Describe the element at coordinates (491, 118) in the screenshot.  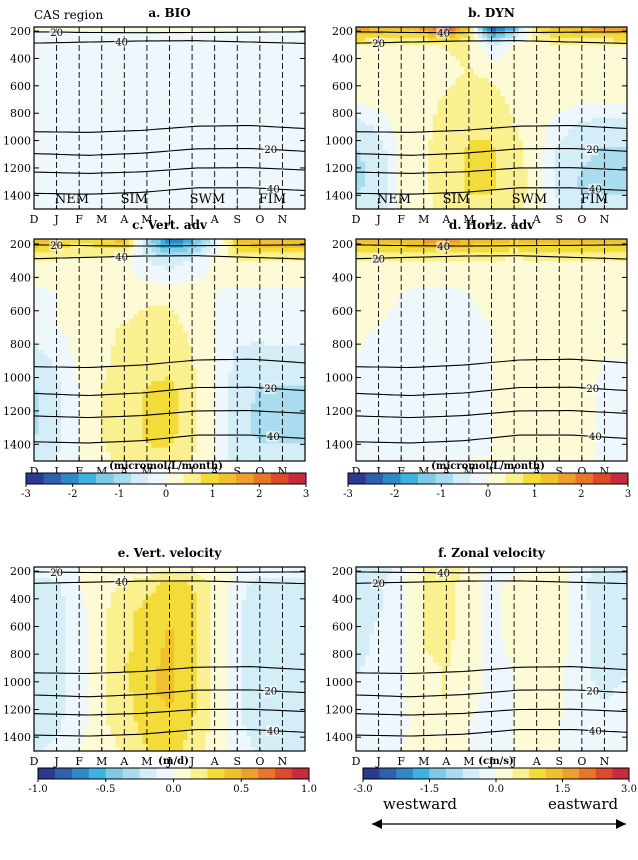
I see `heatmap-field: 40 20 20 40 NEM SIM SWM FIM` at that location.